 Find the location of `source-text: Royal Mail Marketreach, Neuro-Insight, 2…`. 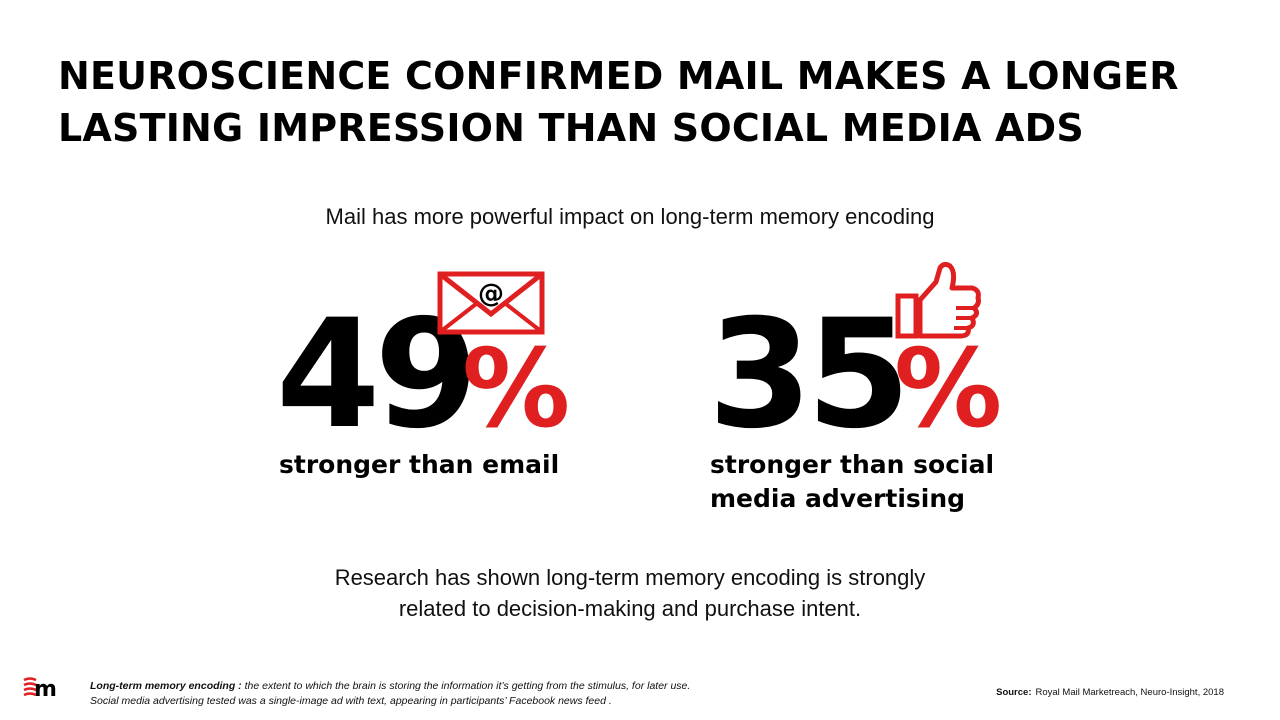

source-text: Royal Mail Marketreach, Neuro-Insight, 2… is located at coordinates (1129, 692).